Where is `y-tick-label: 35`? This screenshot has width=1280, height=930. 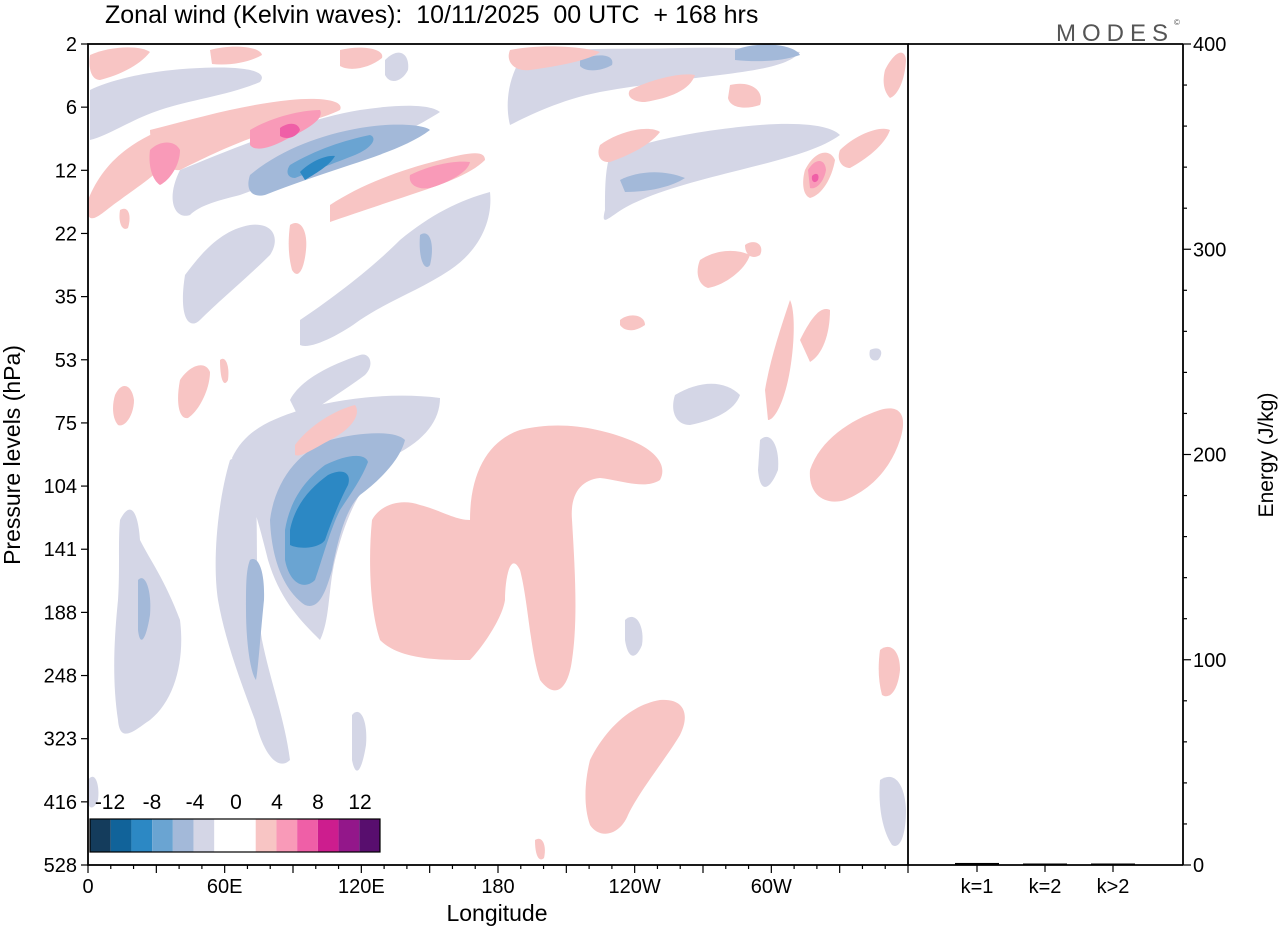
y-tick-label: 35 is located at coordinates (66, 298).